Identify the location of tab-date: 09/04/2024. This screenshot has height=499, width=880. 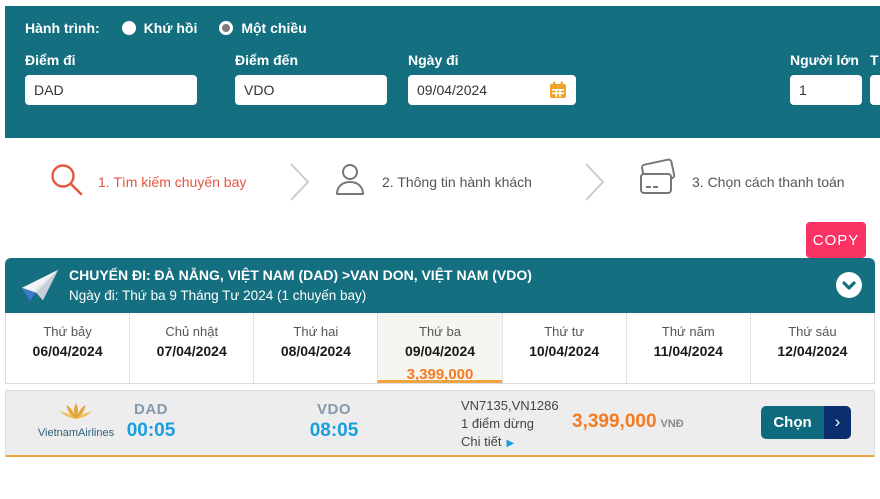
(440, 351).